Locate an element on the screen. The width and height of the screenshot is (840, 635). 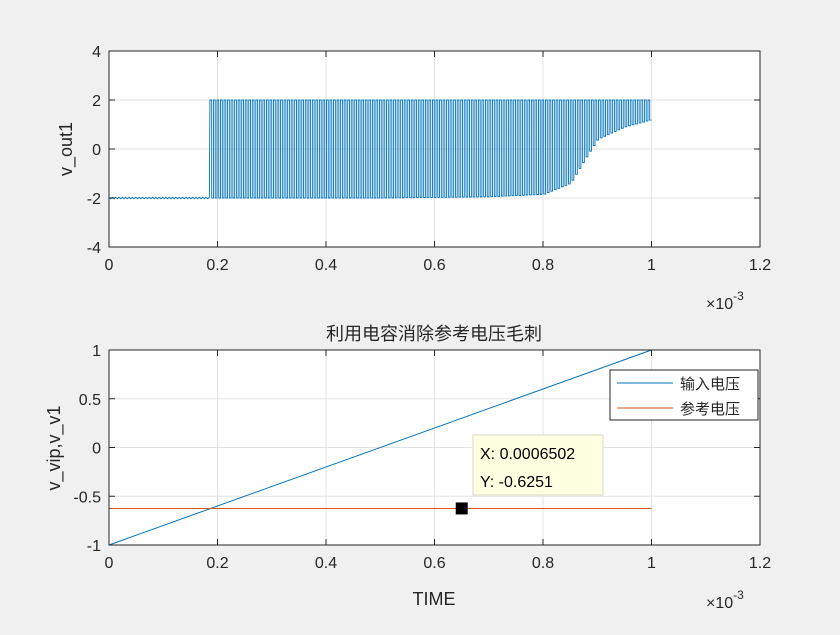
bottom-xtick-label-1: 0.2 is located at coordinates (217, 563).